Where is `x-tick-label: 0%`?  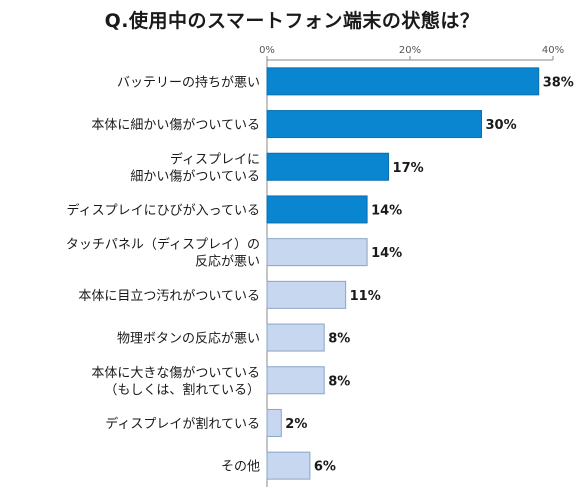
x-tick-label: 0% is located at coordinates (267, 50).